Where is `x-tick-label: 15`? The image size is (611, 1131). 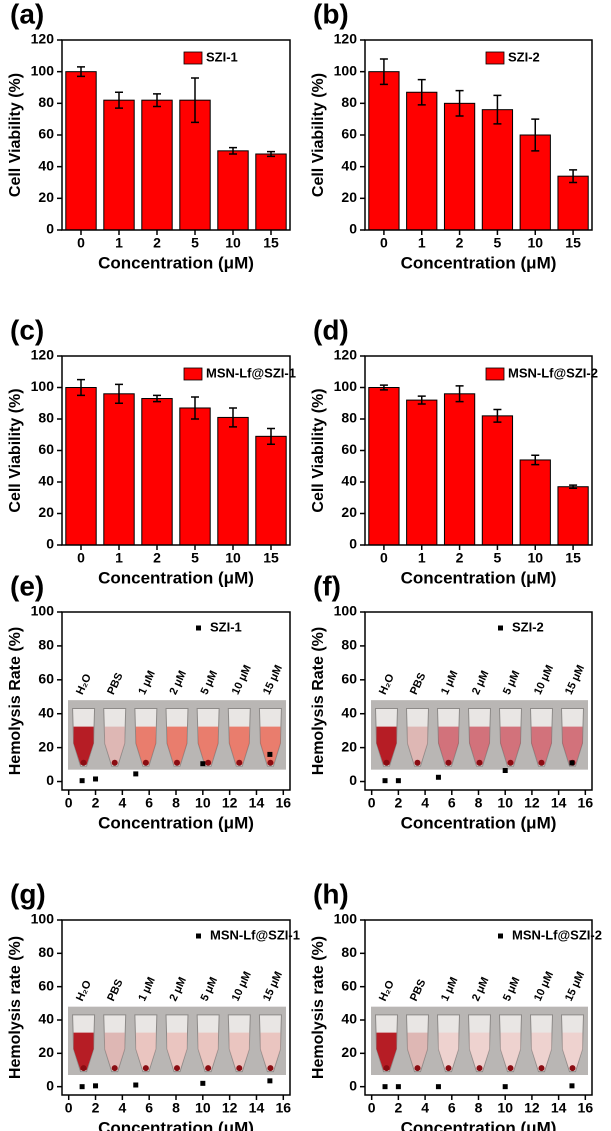
x-tick-label: 15 is located at coordinates (573, 558).